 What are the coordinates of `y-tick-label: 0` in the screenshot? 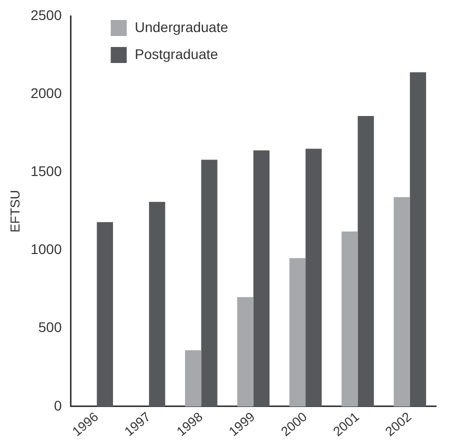 It's located at (58, 405).